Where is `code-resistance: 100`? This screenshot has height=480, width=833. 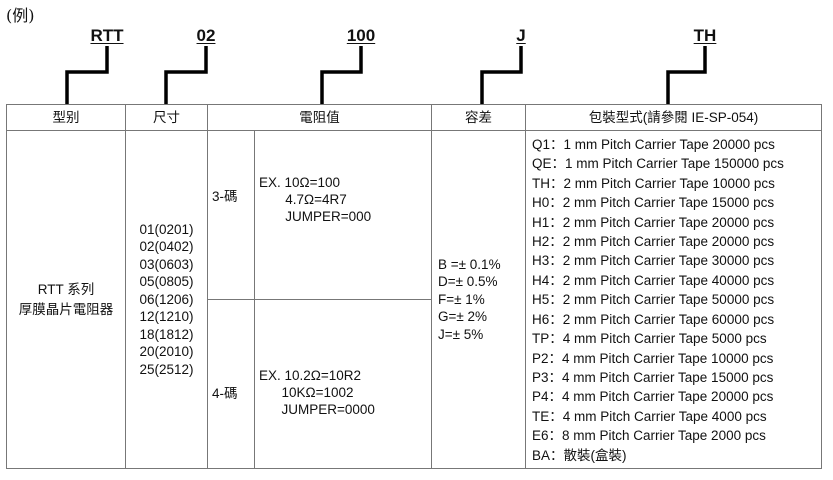
code-resistance: 100 is located at coordinates (361, 35).